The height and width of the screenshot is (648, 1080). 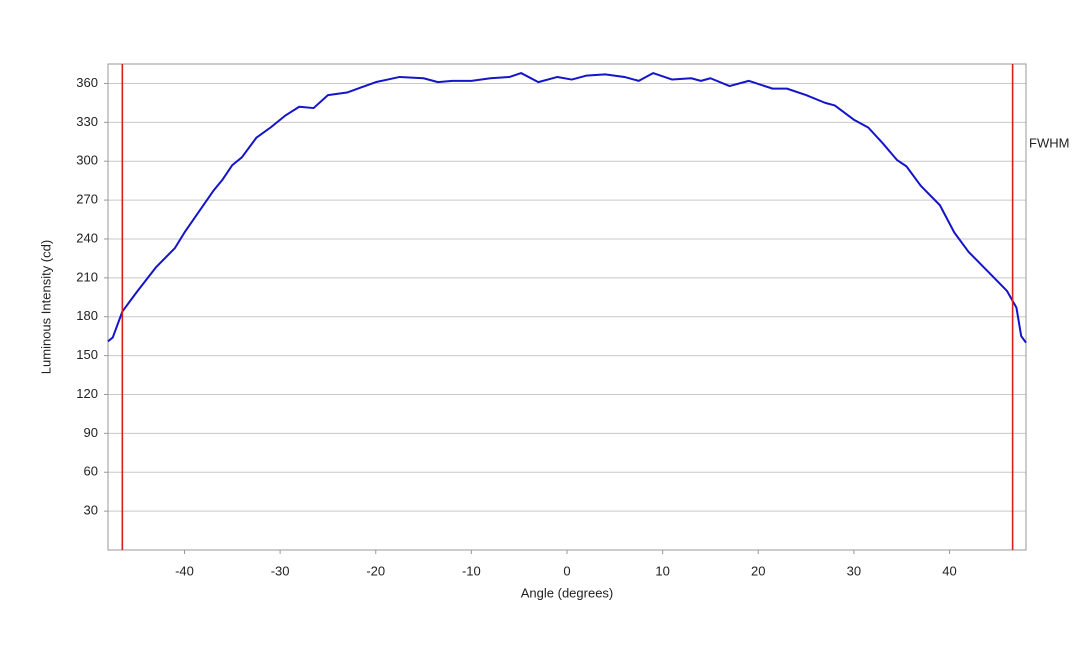 I want to click on x-tick-label: -40, so click(x=184, y=570).